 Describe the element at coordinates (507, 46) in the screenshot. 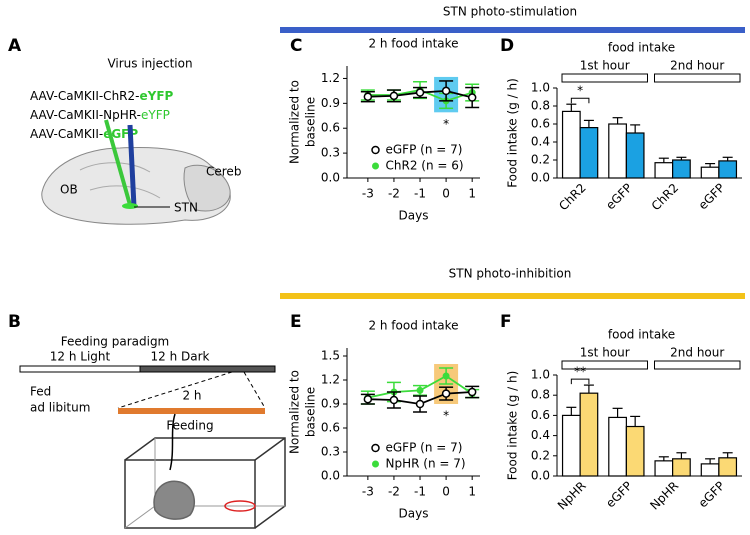

I see `panel-letter: D` at that location.